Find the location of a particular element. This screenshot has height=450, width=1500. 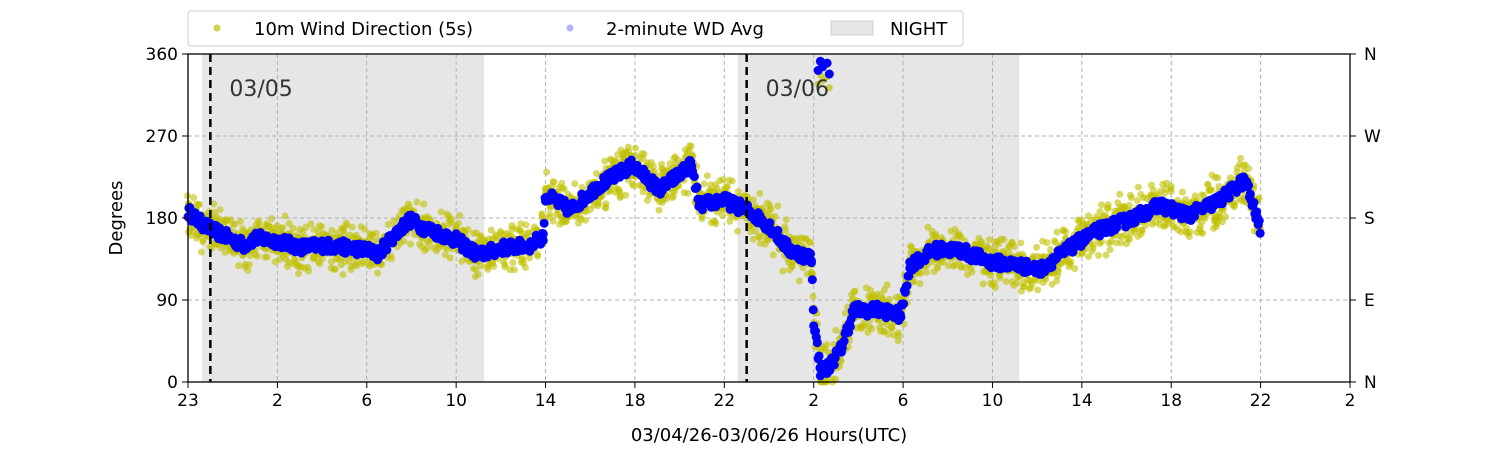

right-tick-label: N is located at coordinates (1370, 55).